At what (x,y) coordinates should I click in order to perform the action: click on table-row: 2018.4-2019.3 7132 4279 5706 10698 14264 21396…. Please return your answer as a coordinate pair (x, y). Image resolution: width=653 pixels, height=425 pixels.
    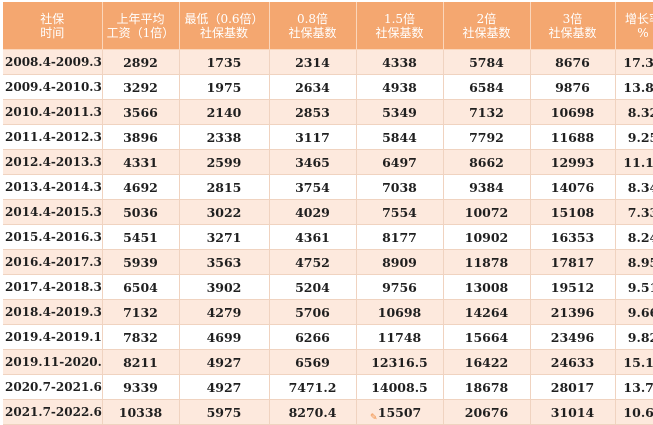
    Looking at the image, I should click on (328, 312).